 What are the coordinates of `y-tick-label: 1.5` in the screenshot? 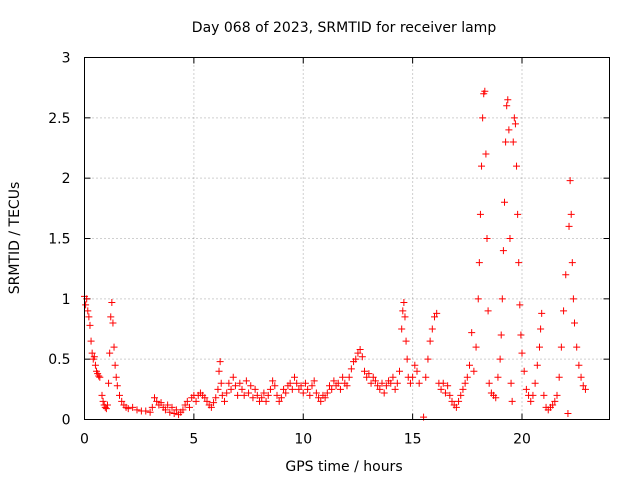 It's located at (59, 240).